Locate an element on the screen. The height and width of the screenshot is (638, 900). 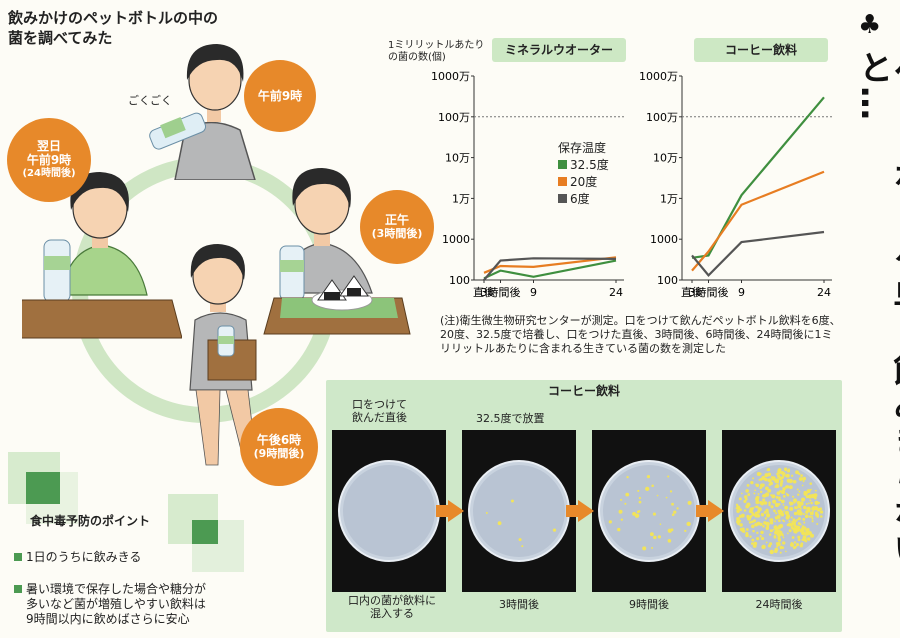
y-tick-label: 10万 is located at coordinates (665, 158).